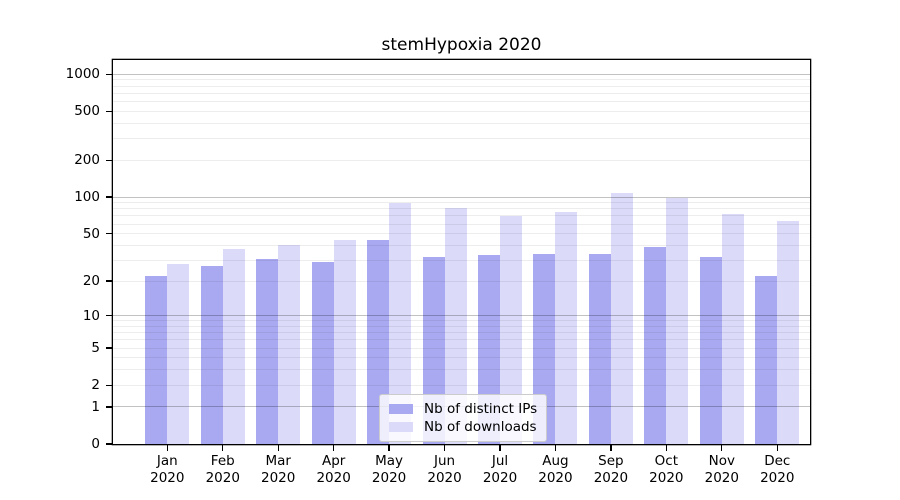  Describe the element at coordinates (211, 354) in the screenshot. I see `bar-distinct-ips-feb` at that location.